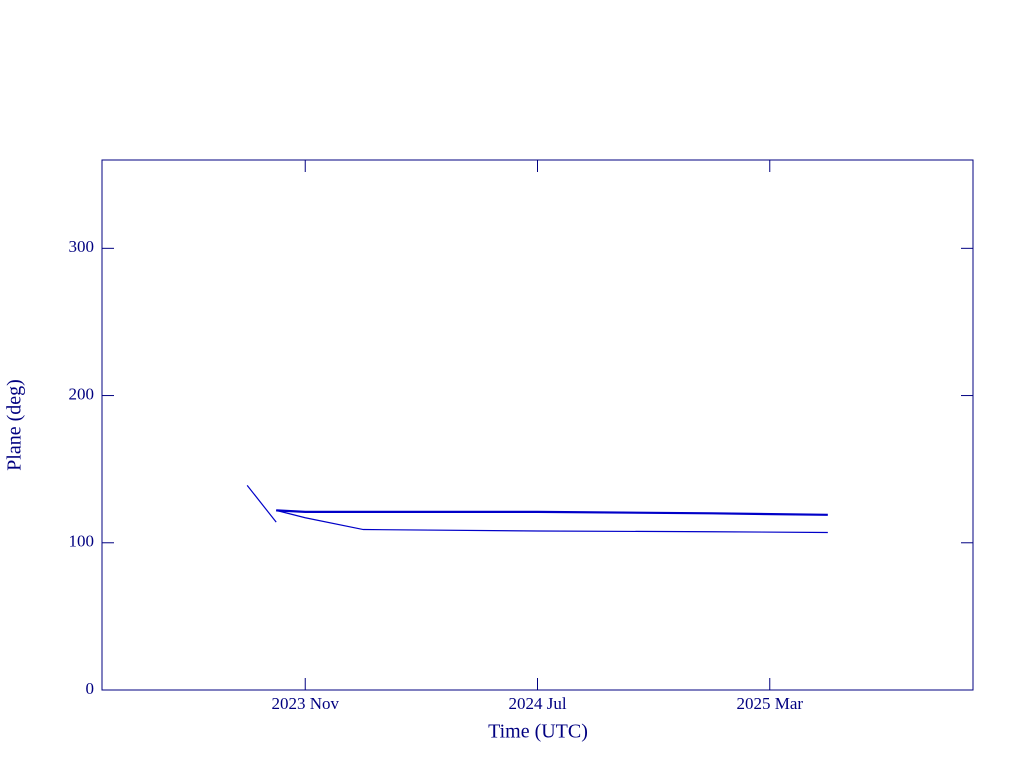 Image resolution: width=1024 pixels, height=768 pixels. What do you see at coordinates (82, 246) in the screenshot?
I see `y-tick-label: 300` at bounding box center [82, 246].